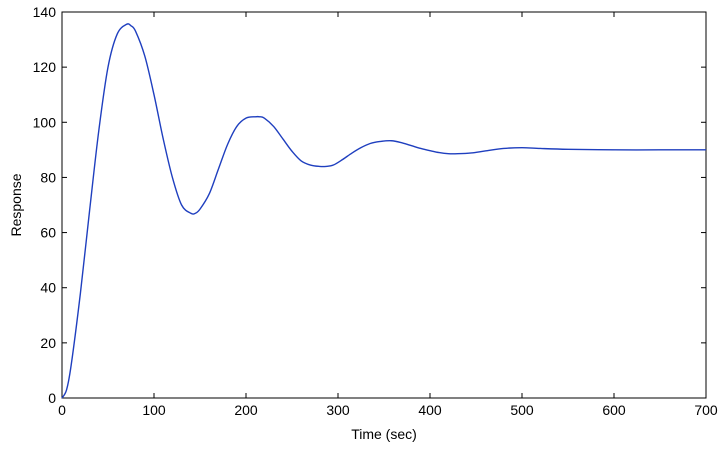  What do you see at coordinates (706, 410) in the screenshot?
I see `x-tick-label: 700` at bounding box center [706, 410].